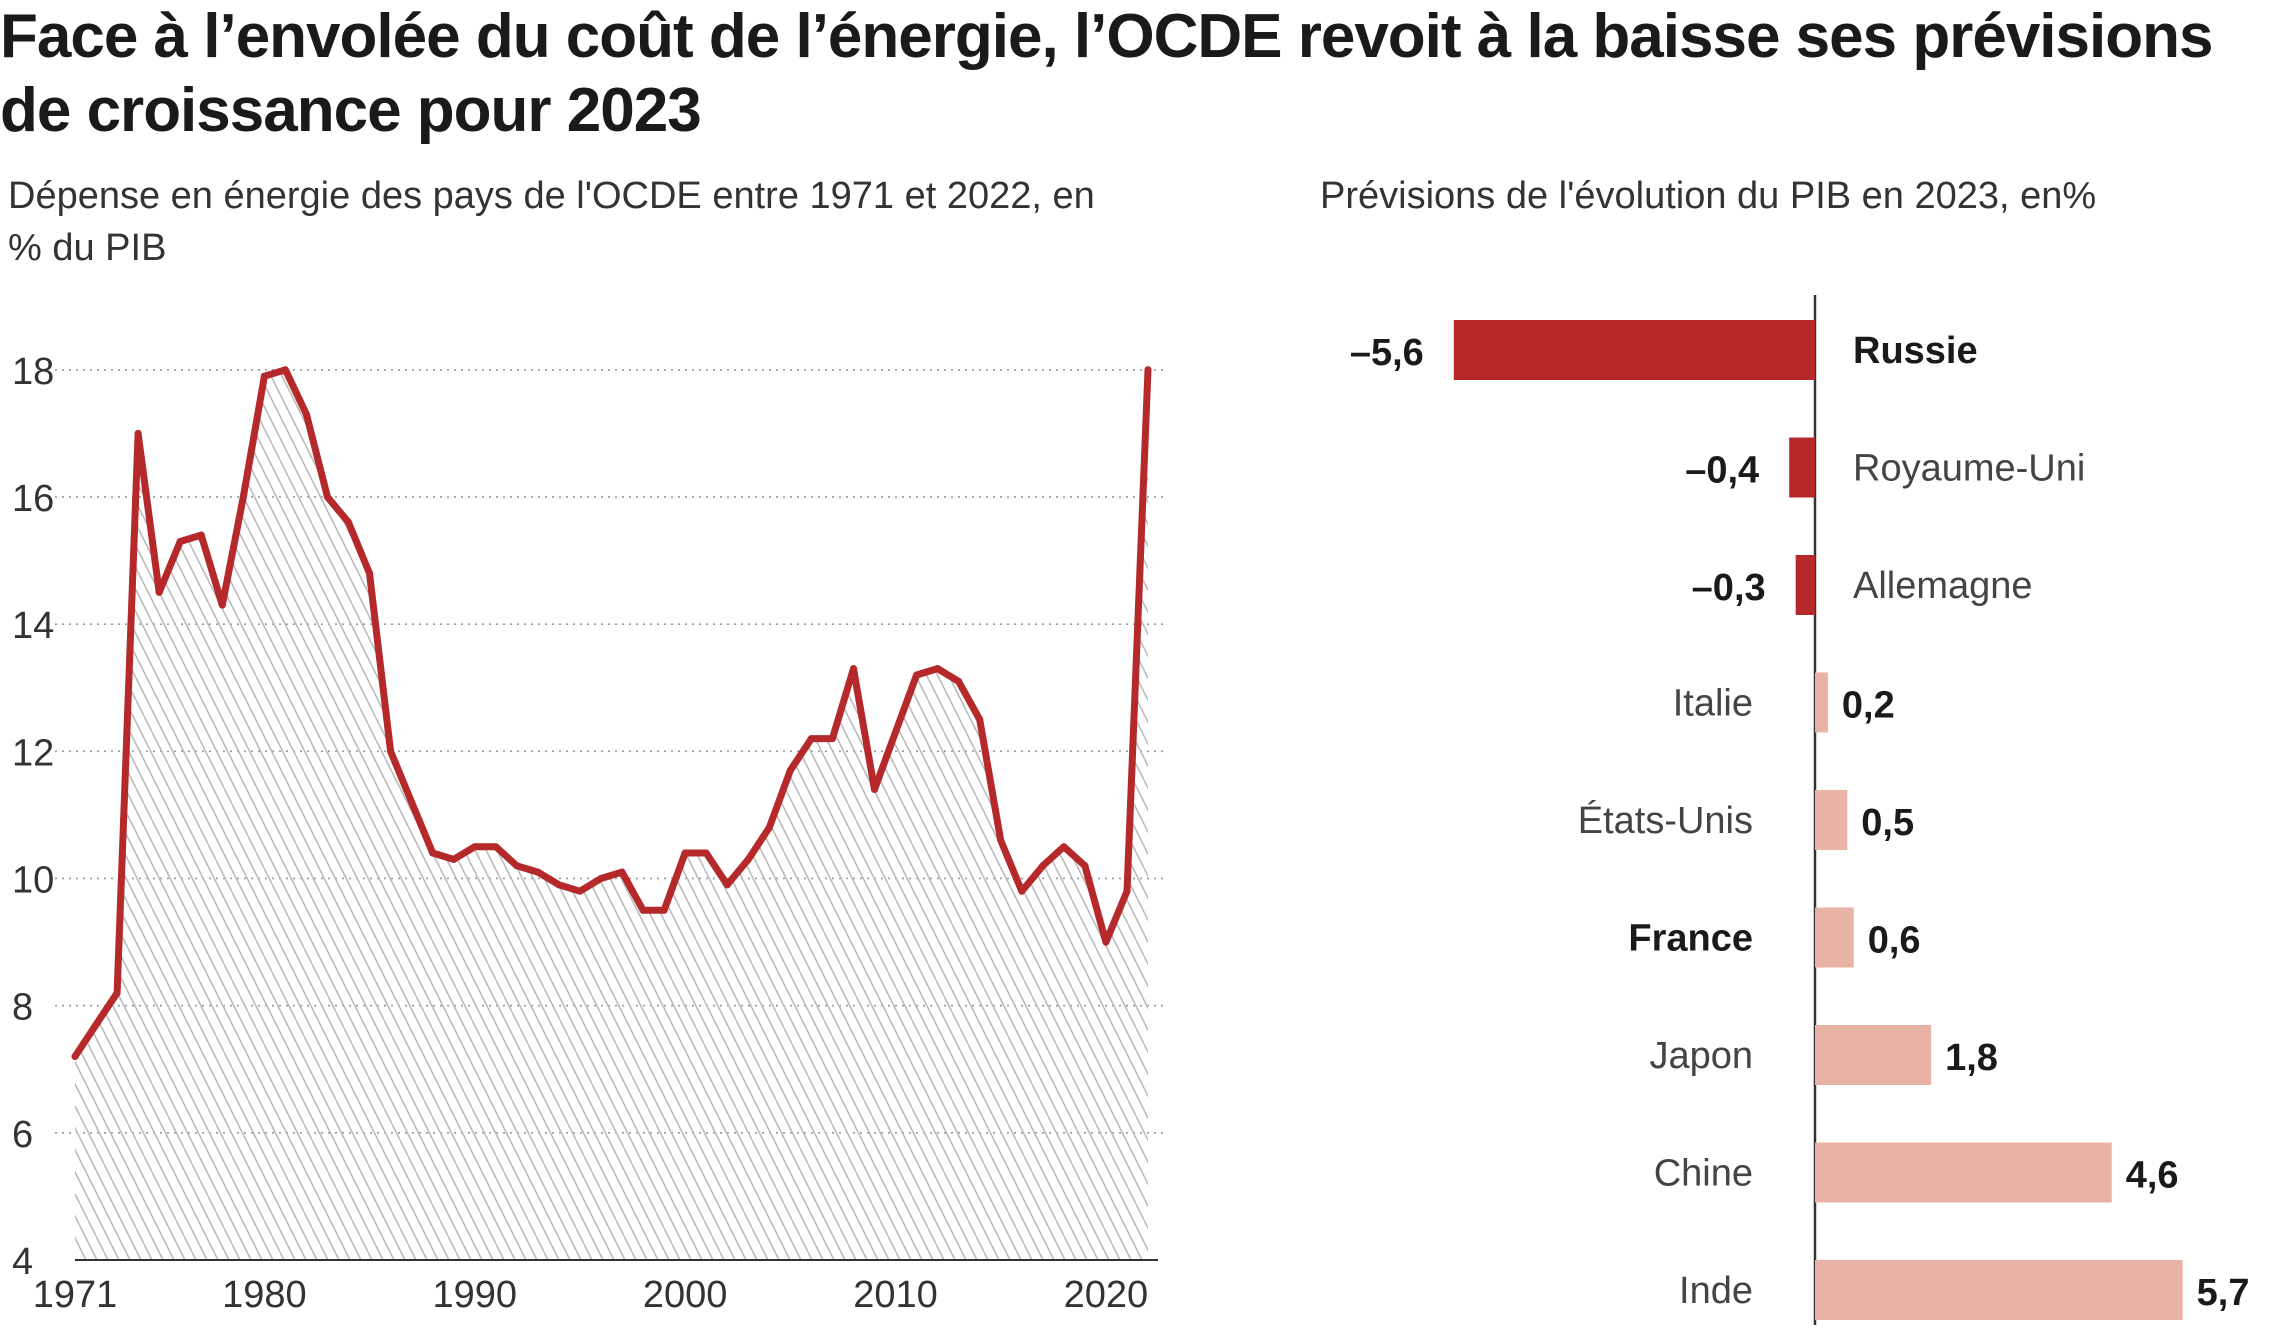 The width and height of the screenshot is (2276, 1330). What do you see at coordinates (1713, 704) in the screenshot?
I see `category-label: Italie` at bounding box center [1713, 704].